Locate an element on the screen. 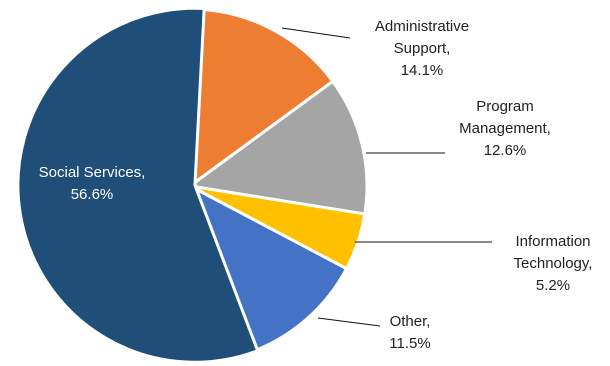  data-label-program-management: Program Management, 12.6% is located at coordinates (505, 128).